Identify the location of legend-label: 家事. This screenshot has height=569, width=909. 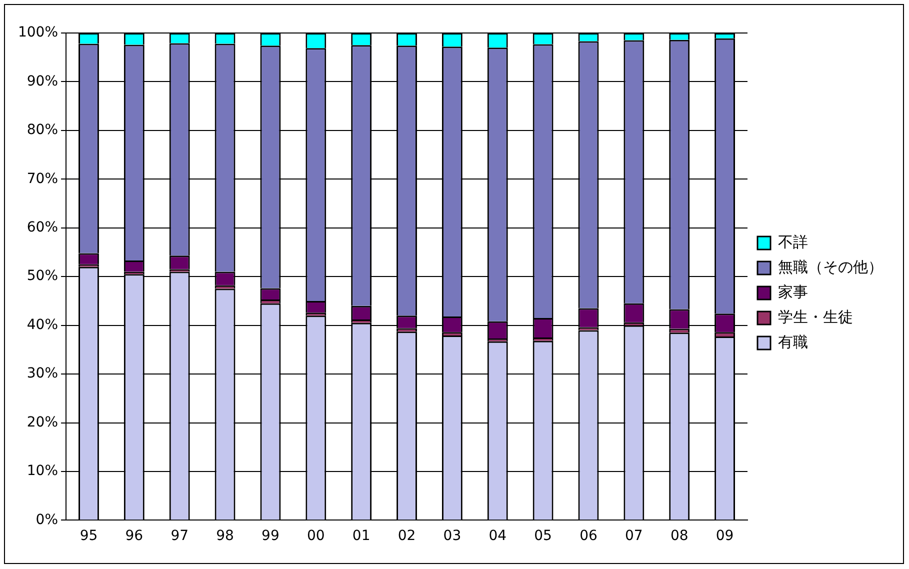
(793, 291).